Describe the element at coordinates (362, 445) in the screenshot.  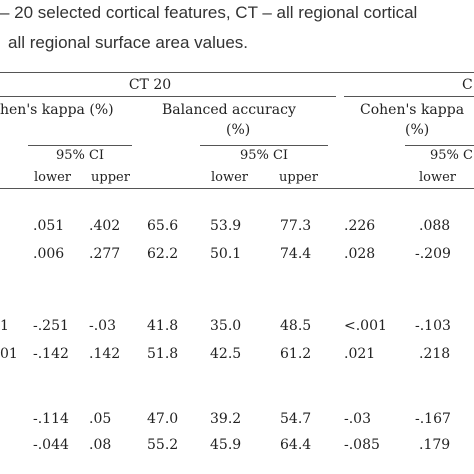
I see `cell-kappa2: -.085` at that location.